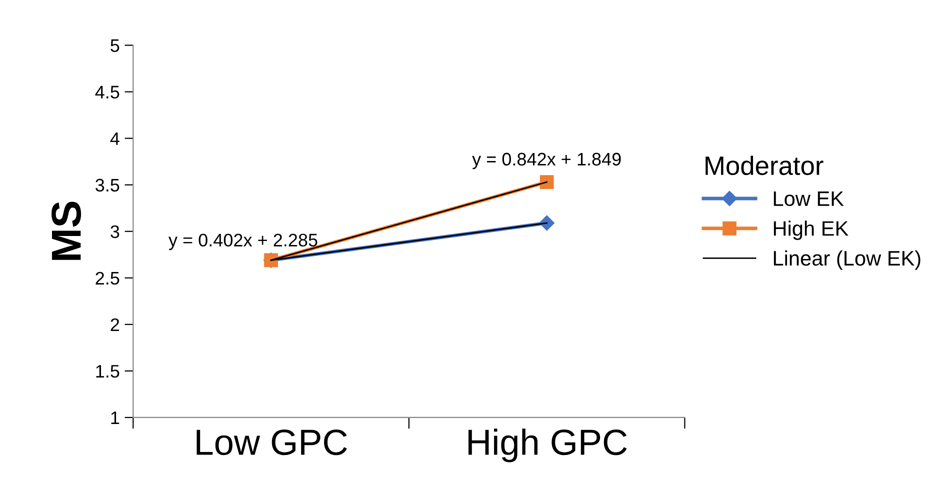 The height and width of the screenshot is (503, 951). Describe the element at coordinates (271, 443) in the screenshot. I see `x-tick-label: Low GPC` at that location.